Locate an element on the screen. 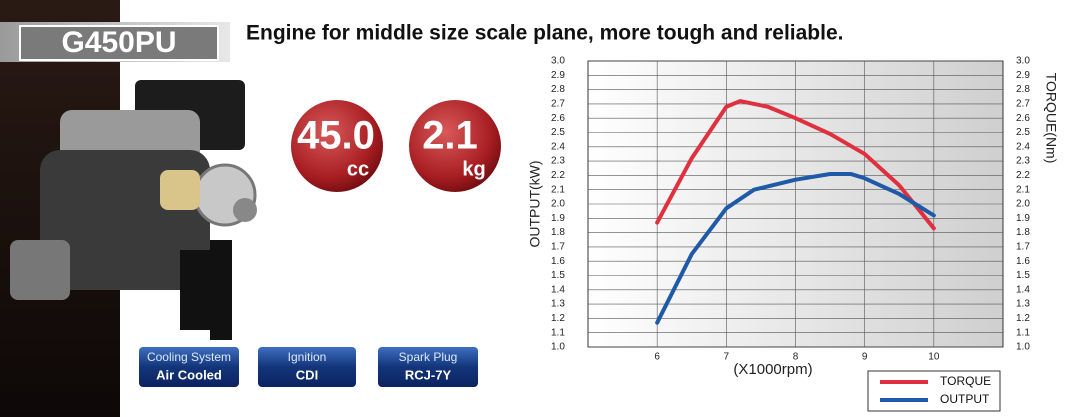 This screenshot has height=417, width=1090. badge: 2.1 kg is located at coordinates (455, 146).